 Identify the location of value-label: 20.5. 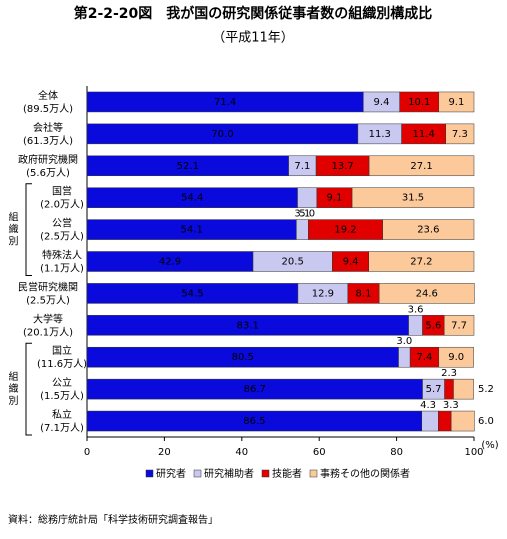
(293, 262).